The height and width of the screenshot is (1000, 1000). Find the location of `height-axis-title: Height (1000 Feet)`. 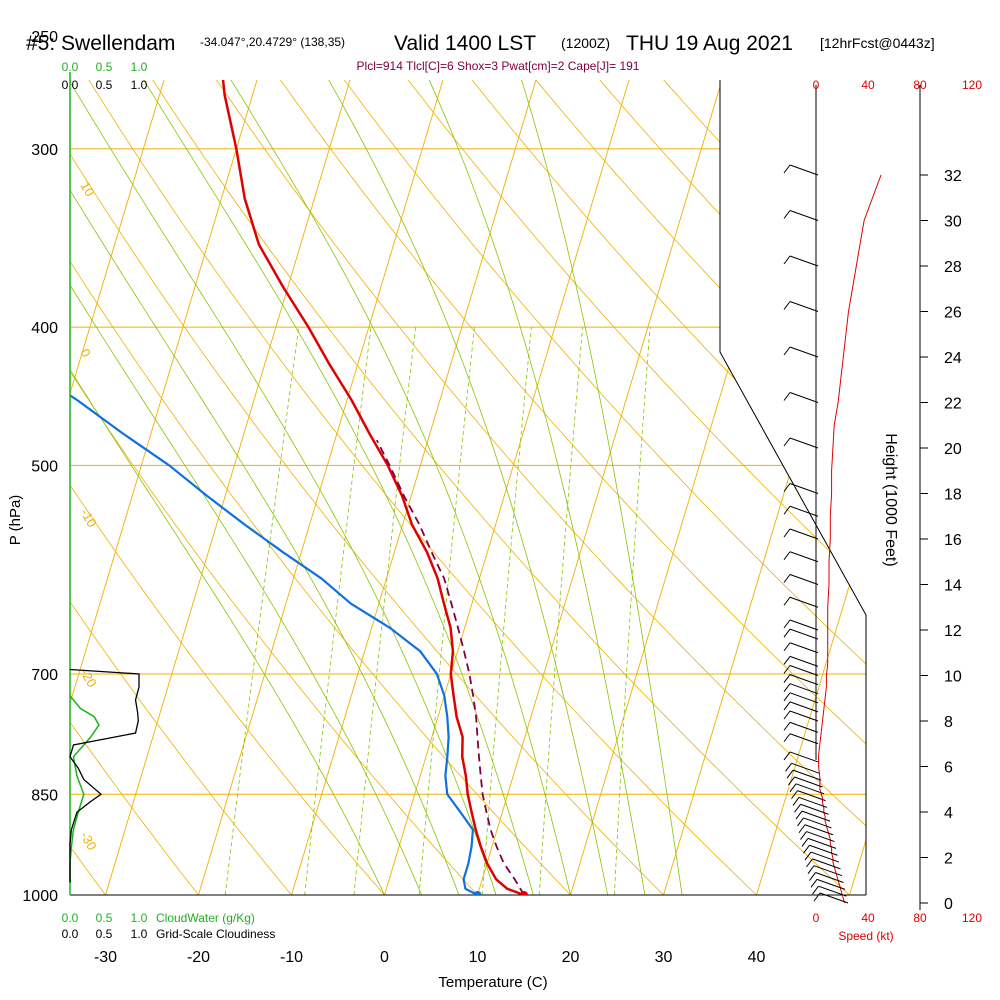

height-axis-title: Height (1000 Feet) is located at coordinates (890, 499).